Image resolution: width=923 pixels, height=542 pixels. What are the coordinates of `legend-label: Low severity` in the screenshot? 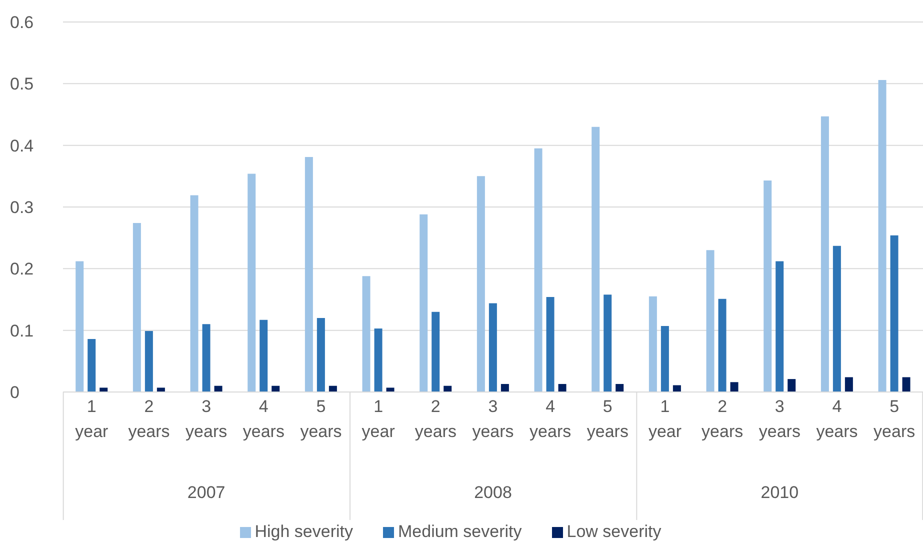 It's located at (614, 531).